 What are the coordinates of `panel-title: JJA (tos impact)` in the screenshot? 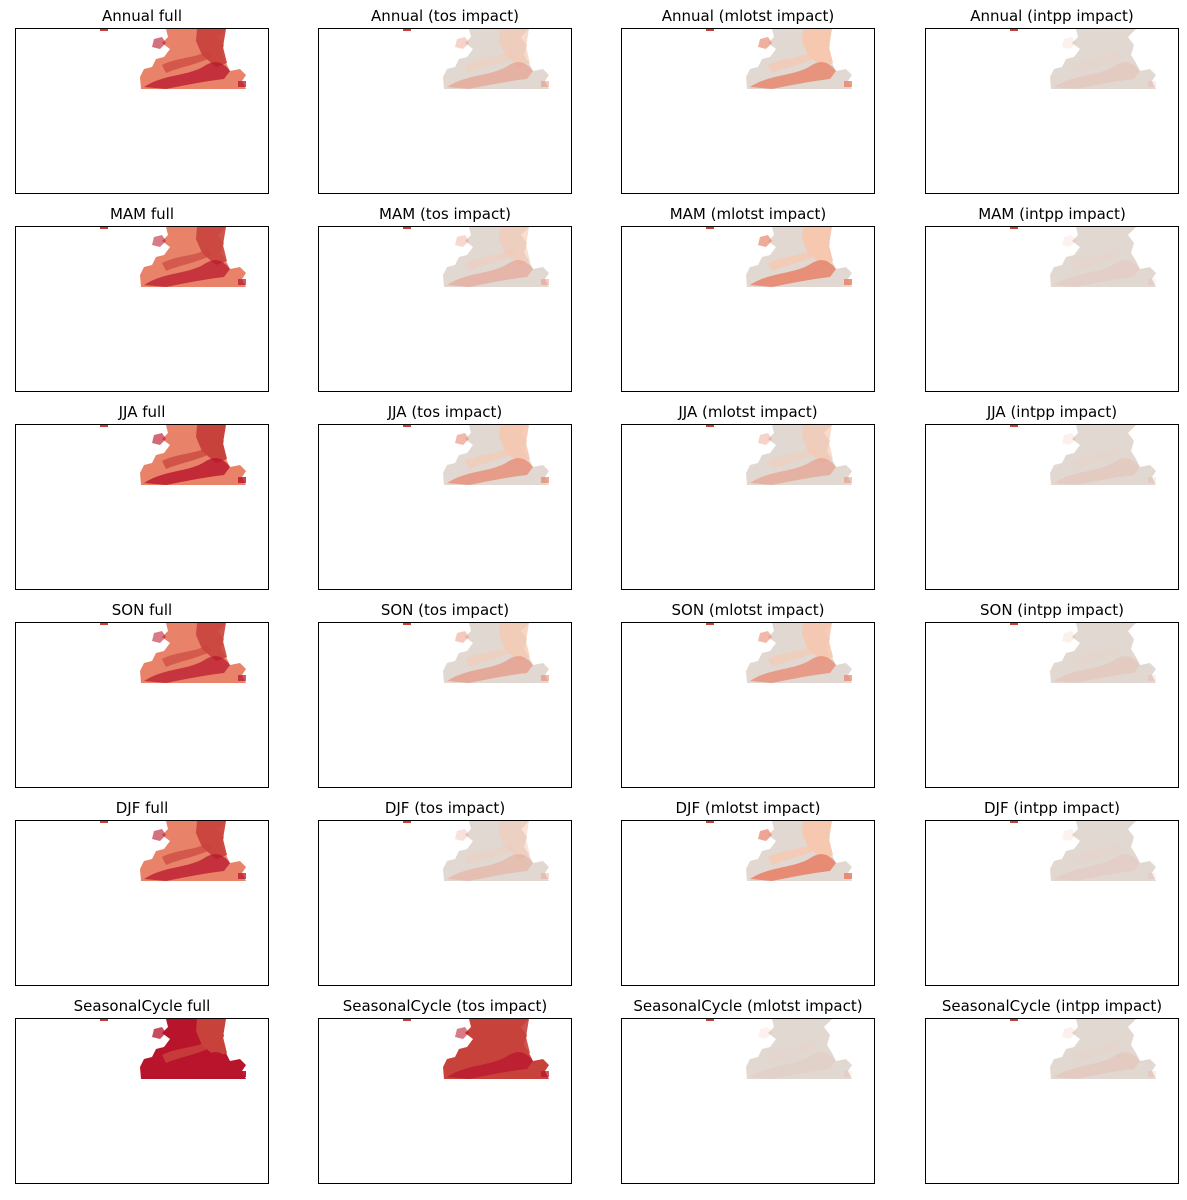 It's located at (445, 412).